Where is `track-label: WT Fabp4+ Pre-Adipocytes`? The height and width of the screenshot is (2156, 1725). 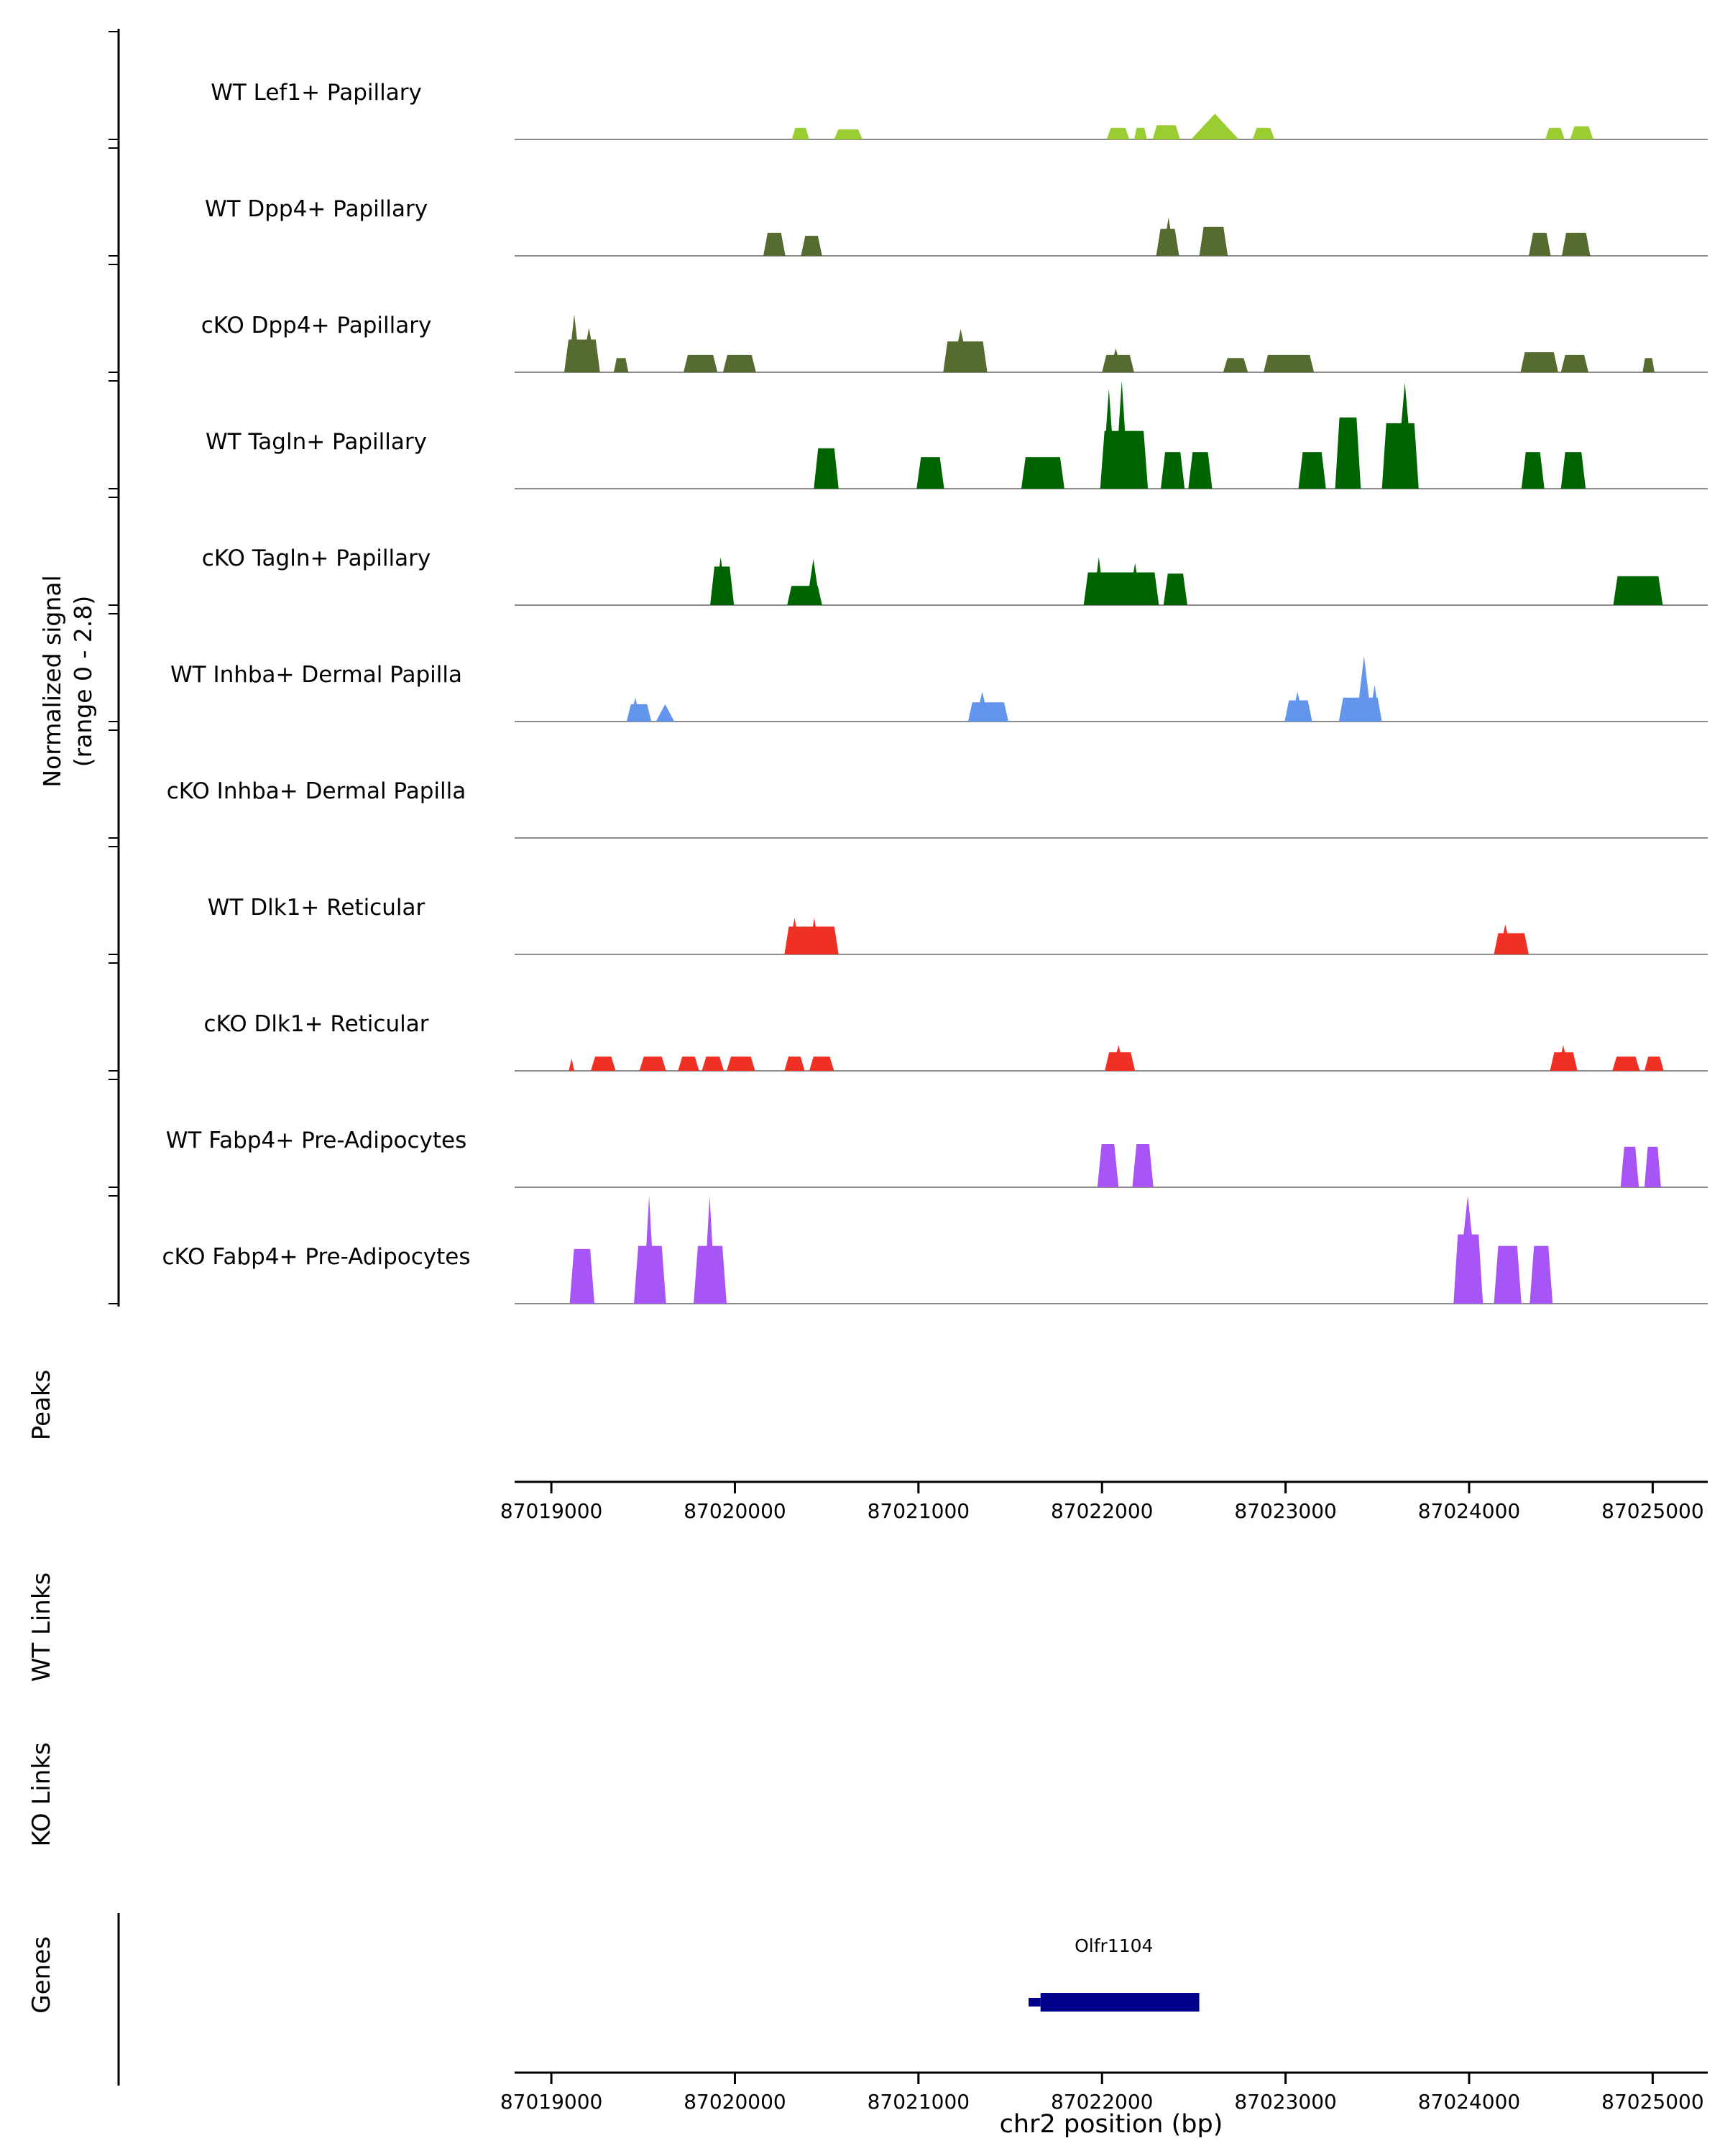 track-label: WT Fabp4+ Pre-Adipocytes is located at coordinates (316, 1140).